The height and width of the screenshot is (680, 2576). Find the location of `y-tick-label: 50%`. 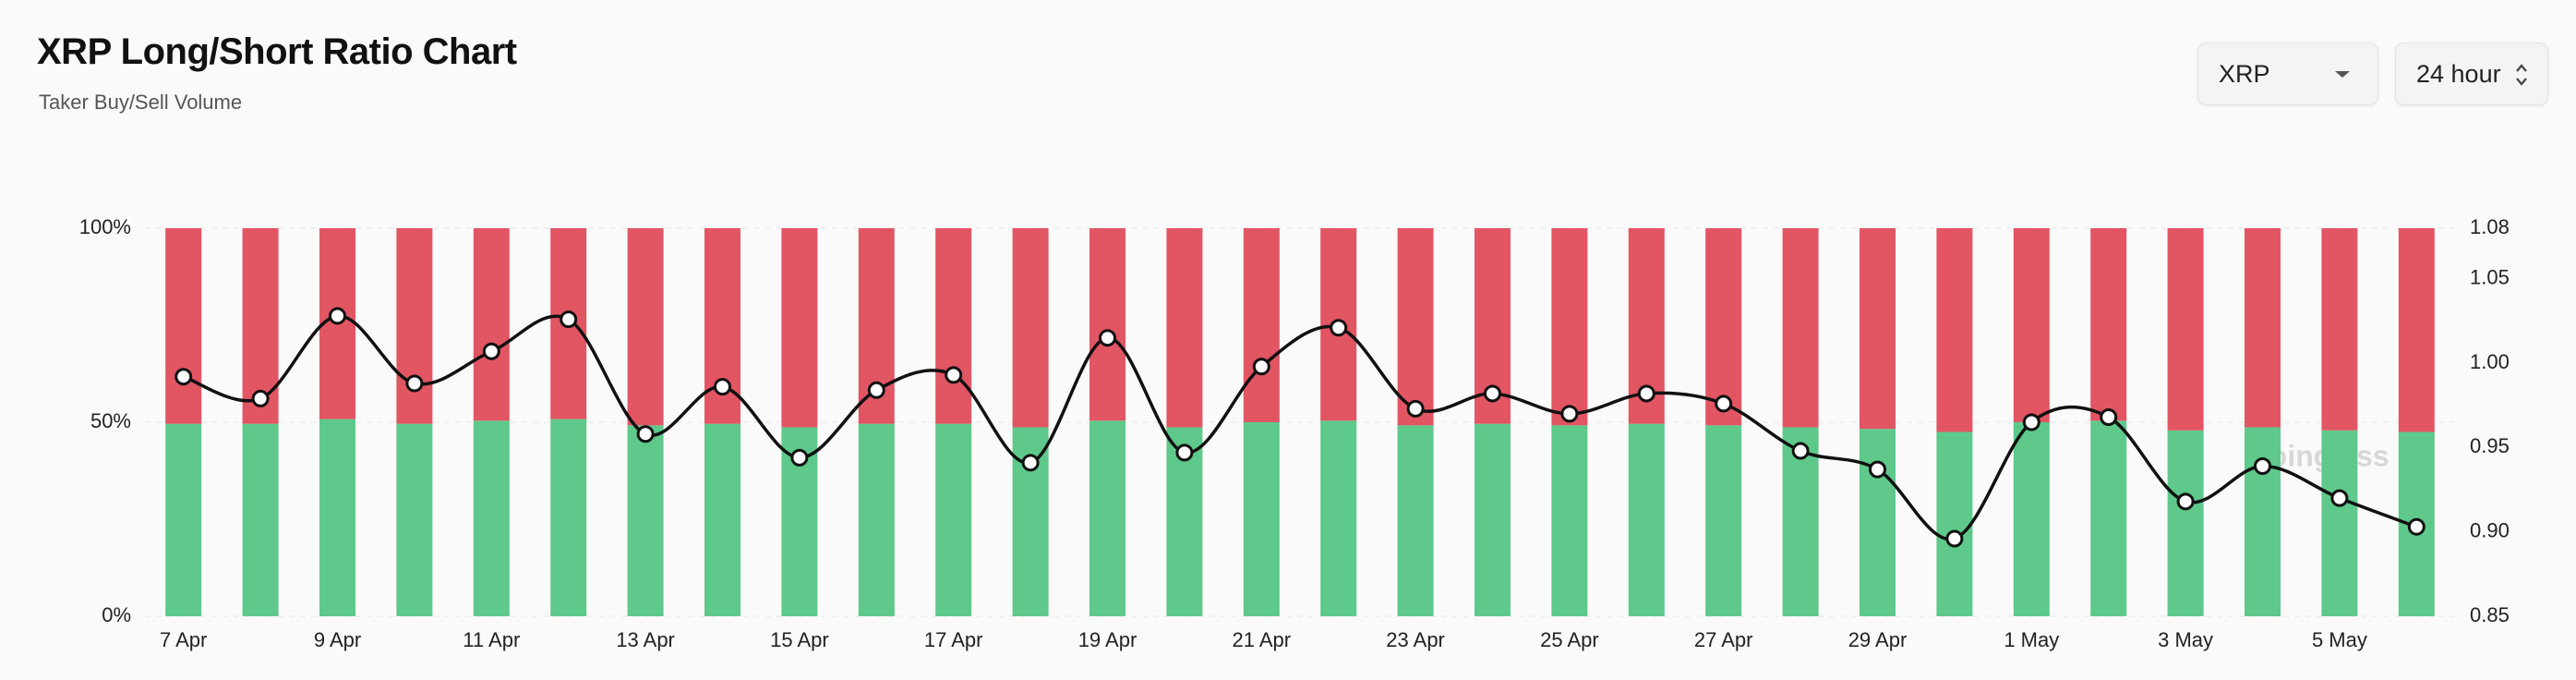

y-tick-label: 50% is located at coordinates (110, 420).